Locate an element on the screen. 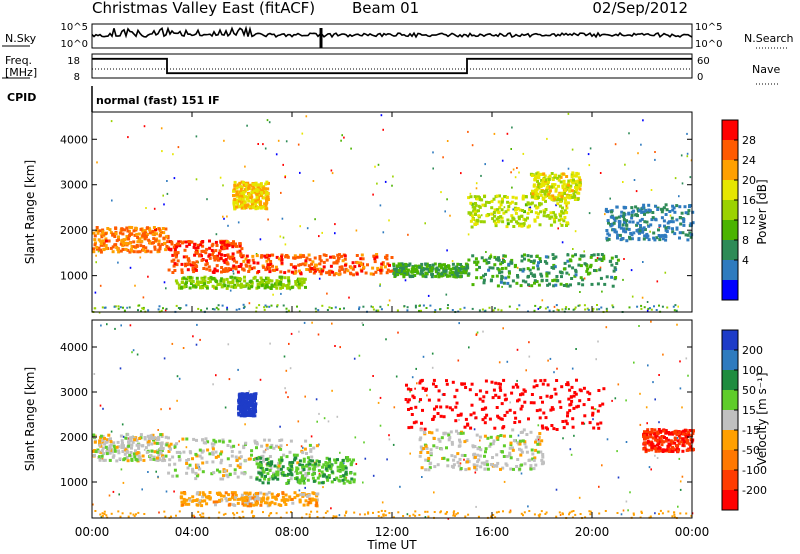  freq-label: Freq. is located at coordinates (18, 60).